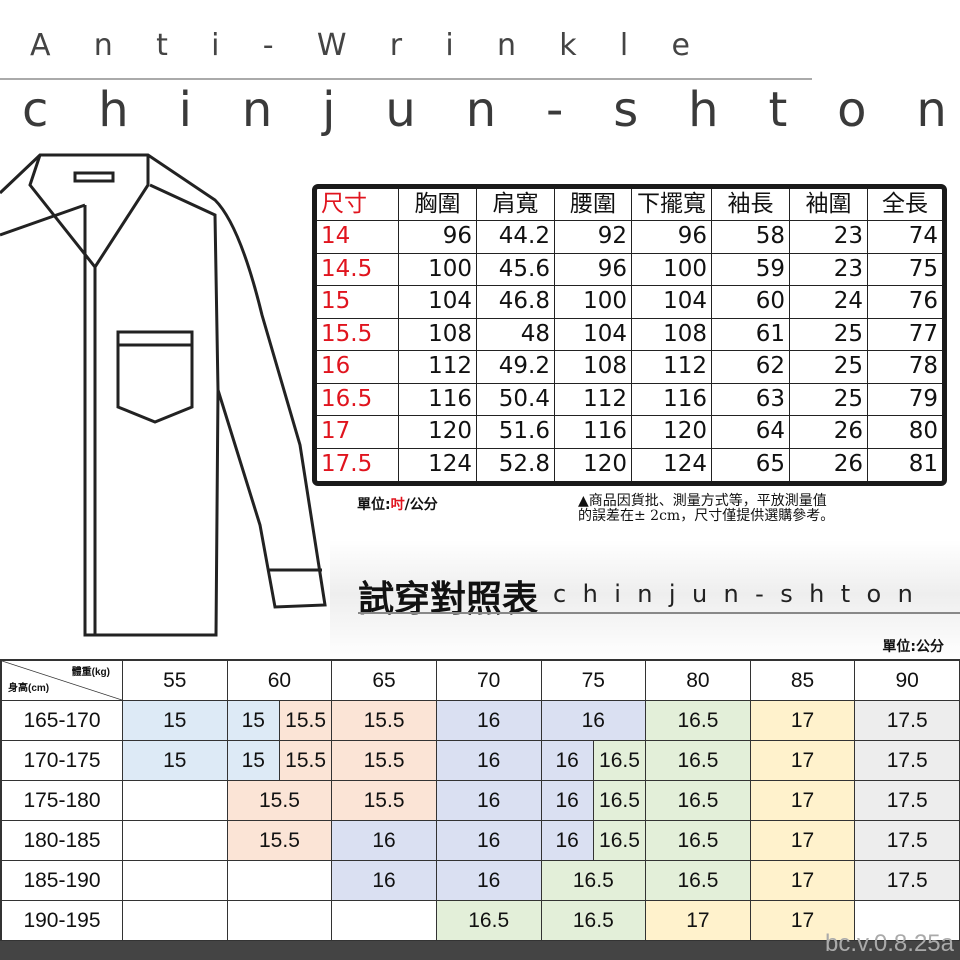 The image size is (960, 960). Describe the element at coordinates (786, 594) in the screenshot. I see `letter: s` at that location.